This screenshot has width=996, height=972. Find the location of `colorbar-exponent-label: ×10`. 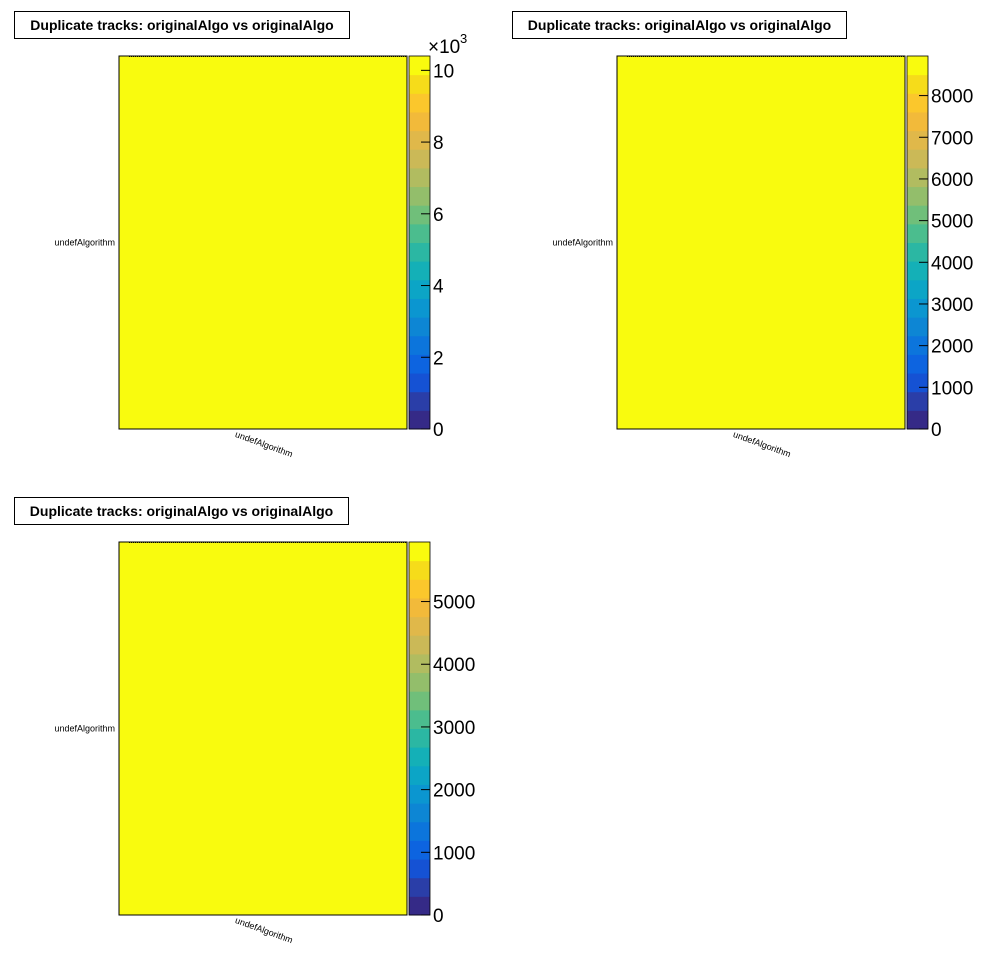

colorbar-exponent-label: ×10 is located at coordinates (444, 47).